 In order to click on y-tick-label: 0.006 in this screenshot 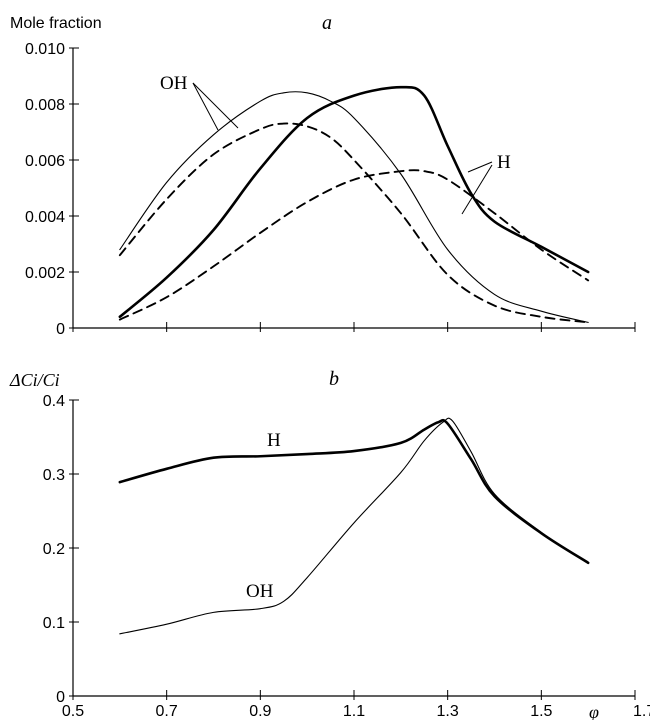, I will do `click(45, 161)`.